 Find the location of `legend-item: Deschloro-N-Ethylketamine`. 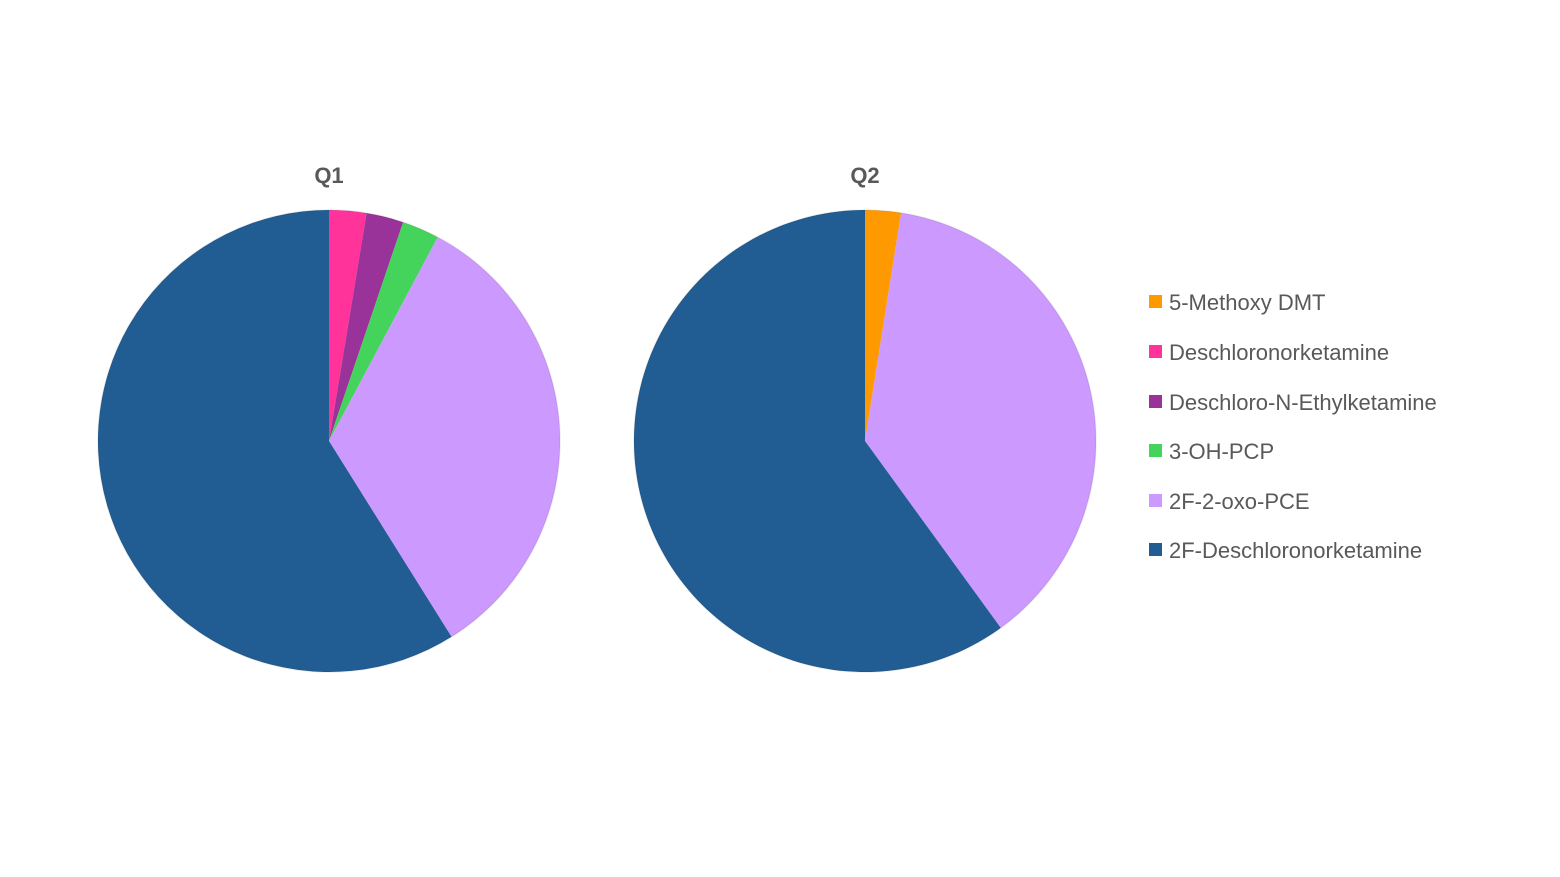

legend-item: Deschloro-N-Ethylketamine is located at coordinates (1293, 402).